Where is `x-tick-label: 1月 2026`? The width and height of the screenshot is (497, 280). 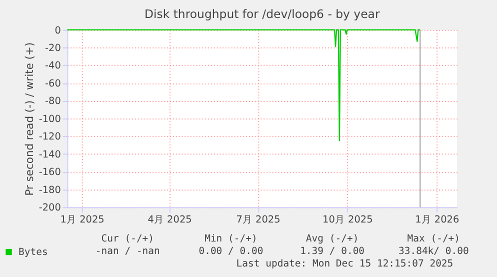
x-tick-label: 1月 2026 is located at coordinates (437, 220).